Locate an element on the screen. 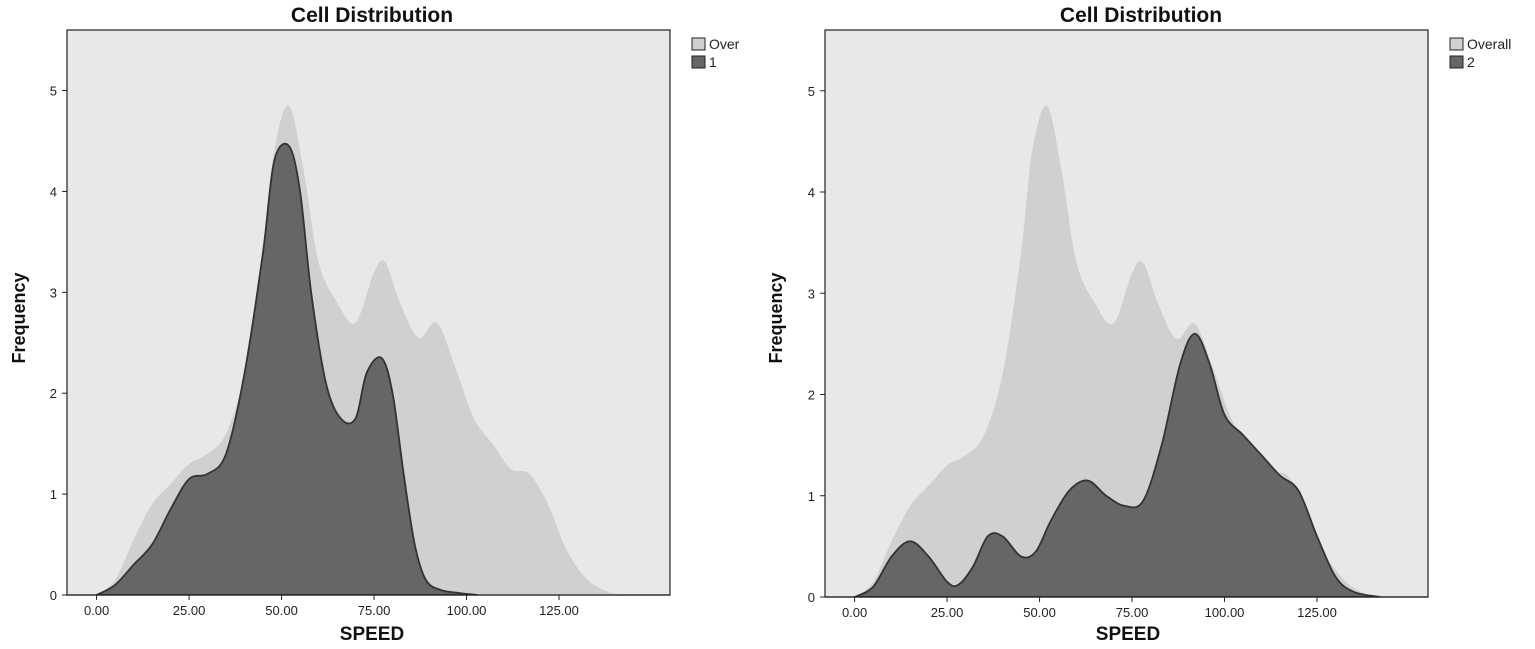 The width and height of the screenshot is (1535, 649). legend: Over 1 is located at coordinates (715, 53).